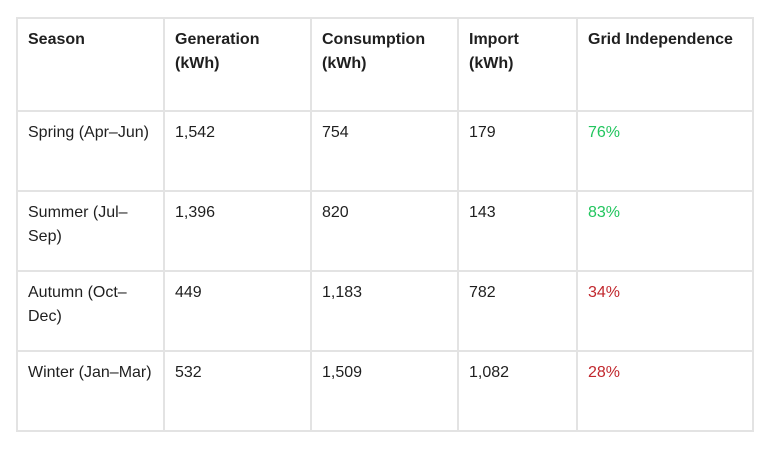  What do you see at coordinates (517, 391) in the screenshot?
I see `cell-import: 1,082` at bounding box center [517, 391].